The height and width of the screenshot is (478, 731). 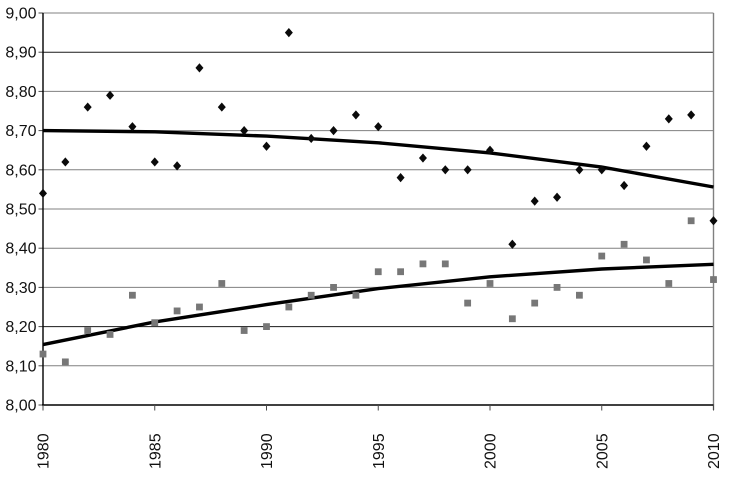 I want to click on y-tick-label: 8,50, so click(x=20, y=210).